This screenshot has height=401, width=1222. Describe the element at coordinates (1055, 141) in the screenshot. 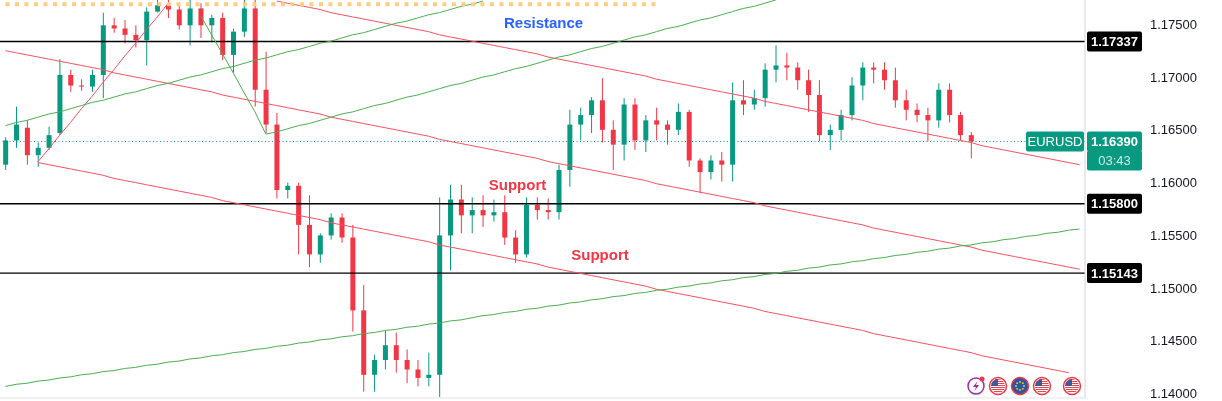

I see `annotation: EURUSD` at that location.